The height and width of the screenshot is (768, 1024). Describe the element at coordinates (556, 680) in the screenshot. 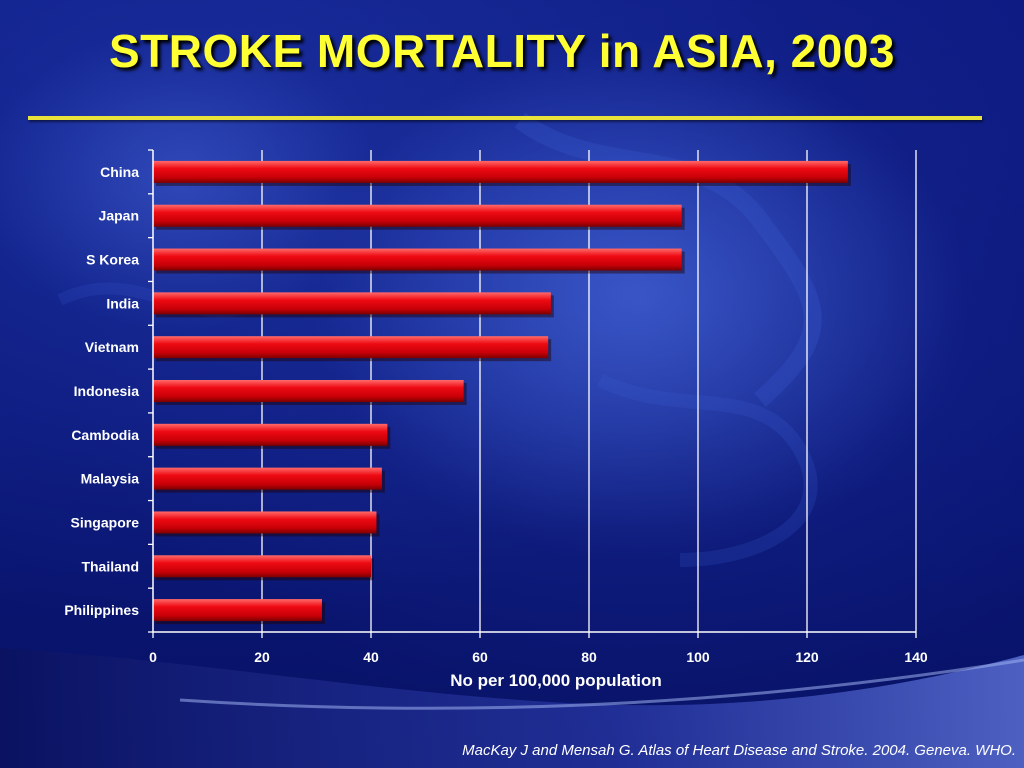

I see `x-axis-title: No per 100,000 population` at that location.